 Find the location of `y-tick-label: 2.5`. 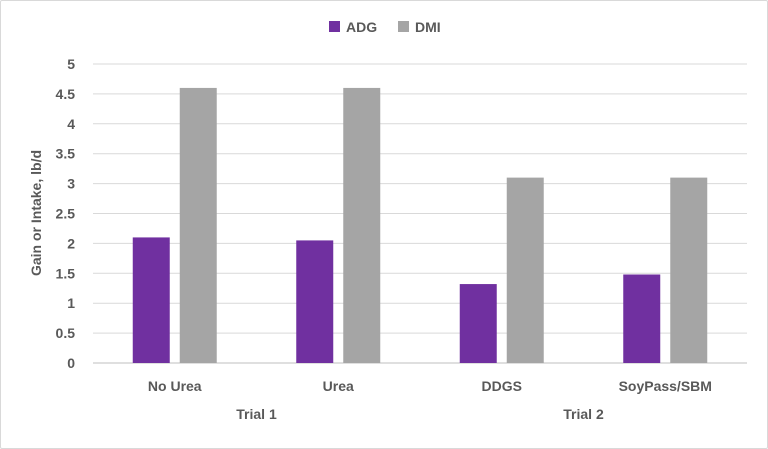

y-tick-label: 2.5 is located at coordinates (66, 214).